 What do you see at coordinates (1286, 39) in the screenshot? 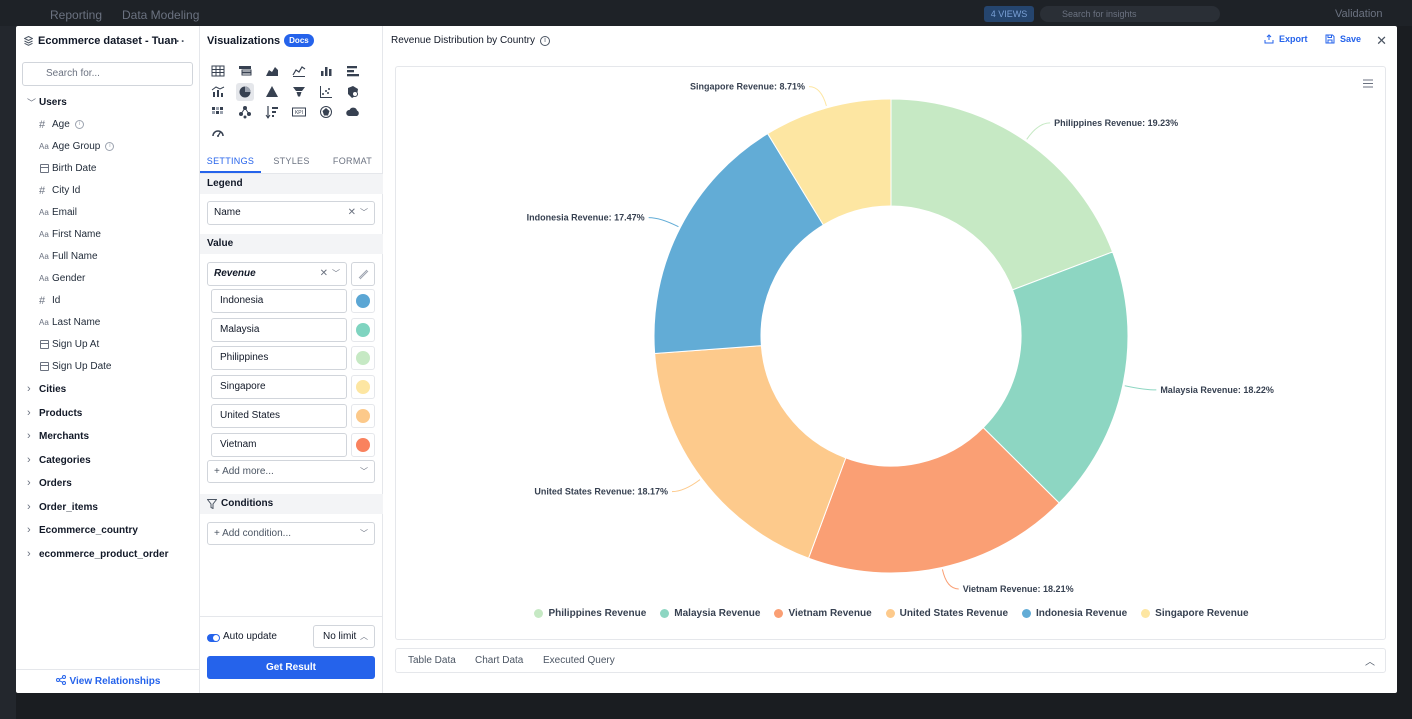
I see `export-button: Export` at bounding box center [1286, 39].